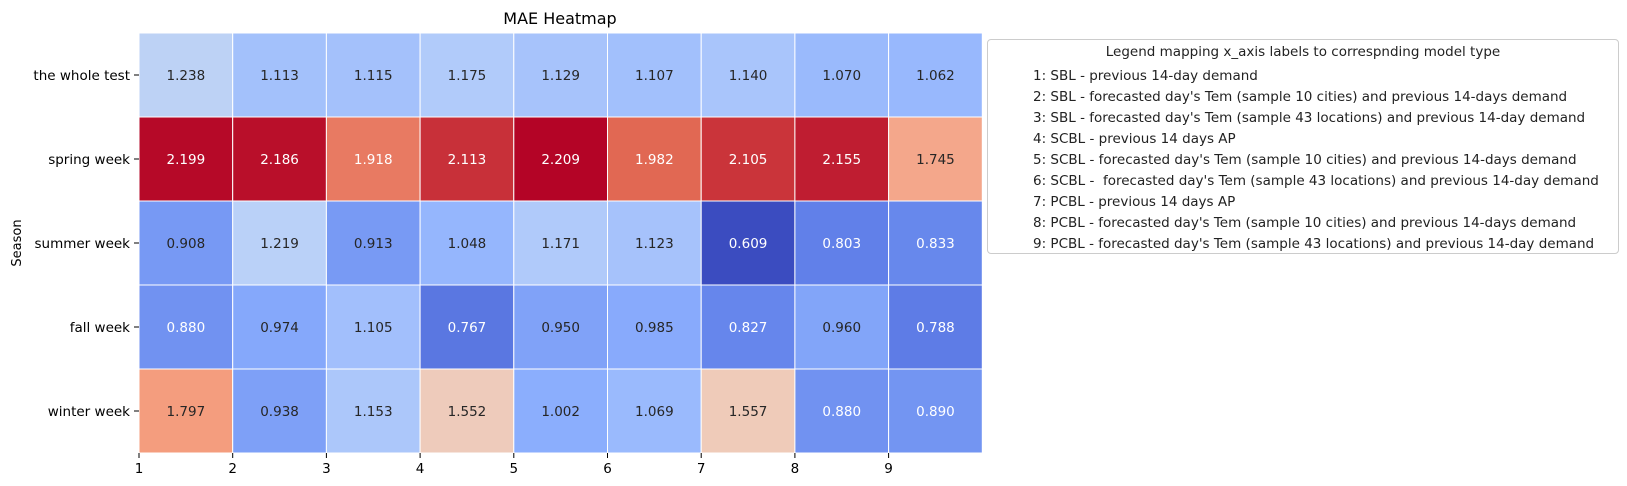  I want to click on legend-entry-4: 4: SCBL - previous 14 days AP, so click(1134, 139).